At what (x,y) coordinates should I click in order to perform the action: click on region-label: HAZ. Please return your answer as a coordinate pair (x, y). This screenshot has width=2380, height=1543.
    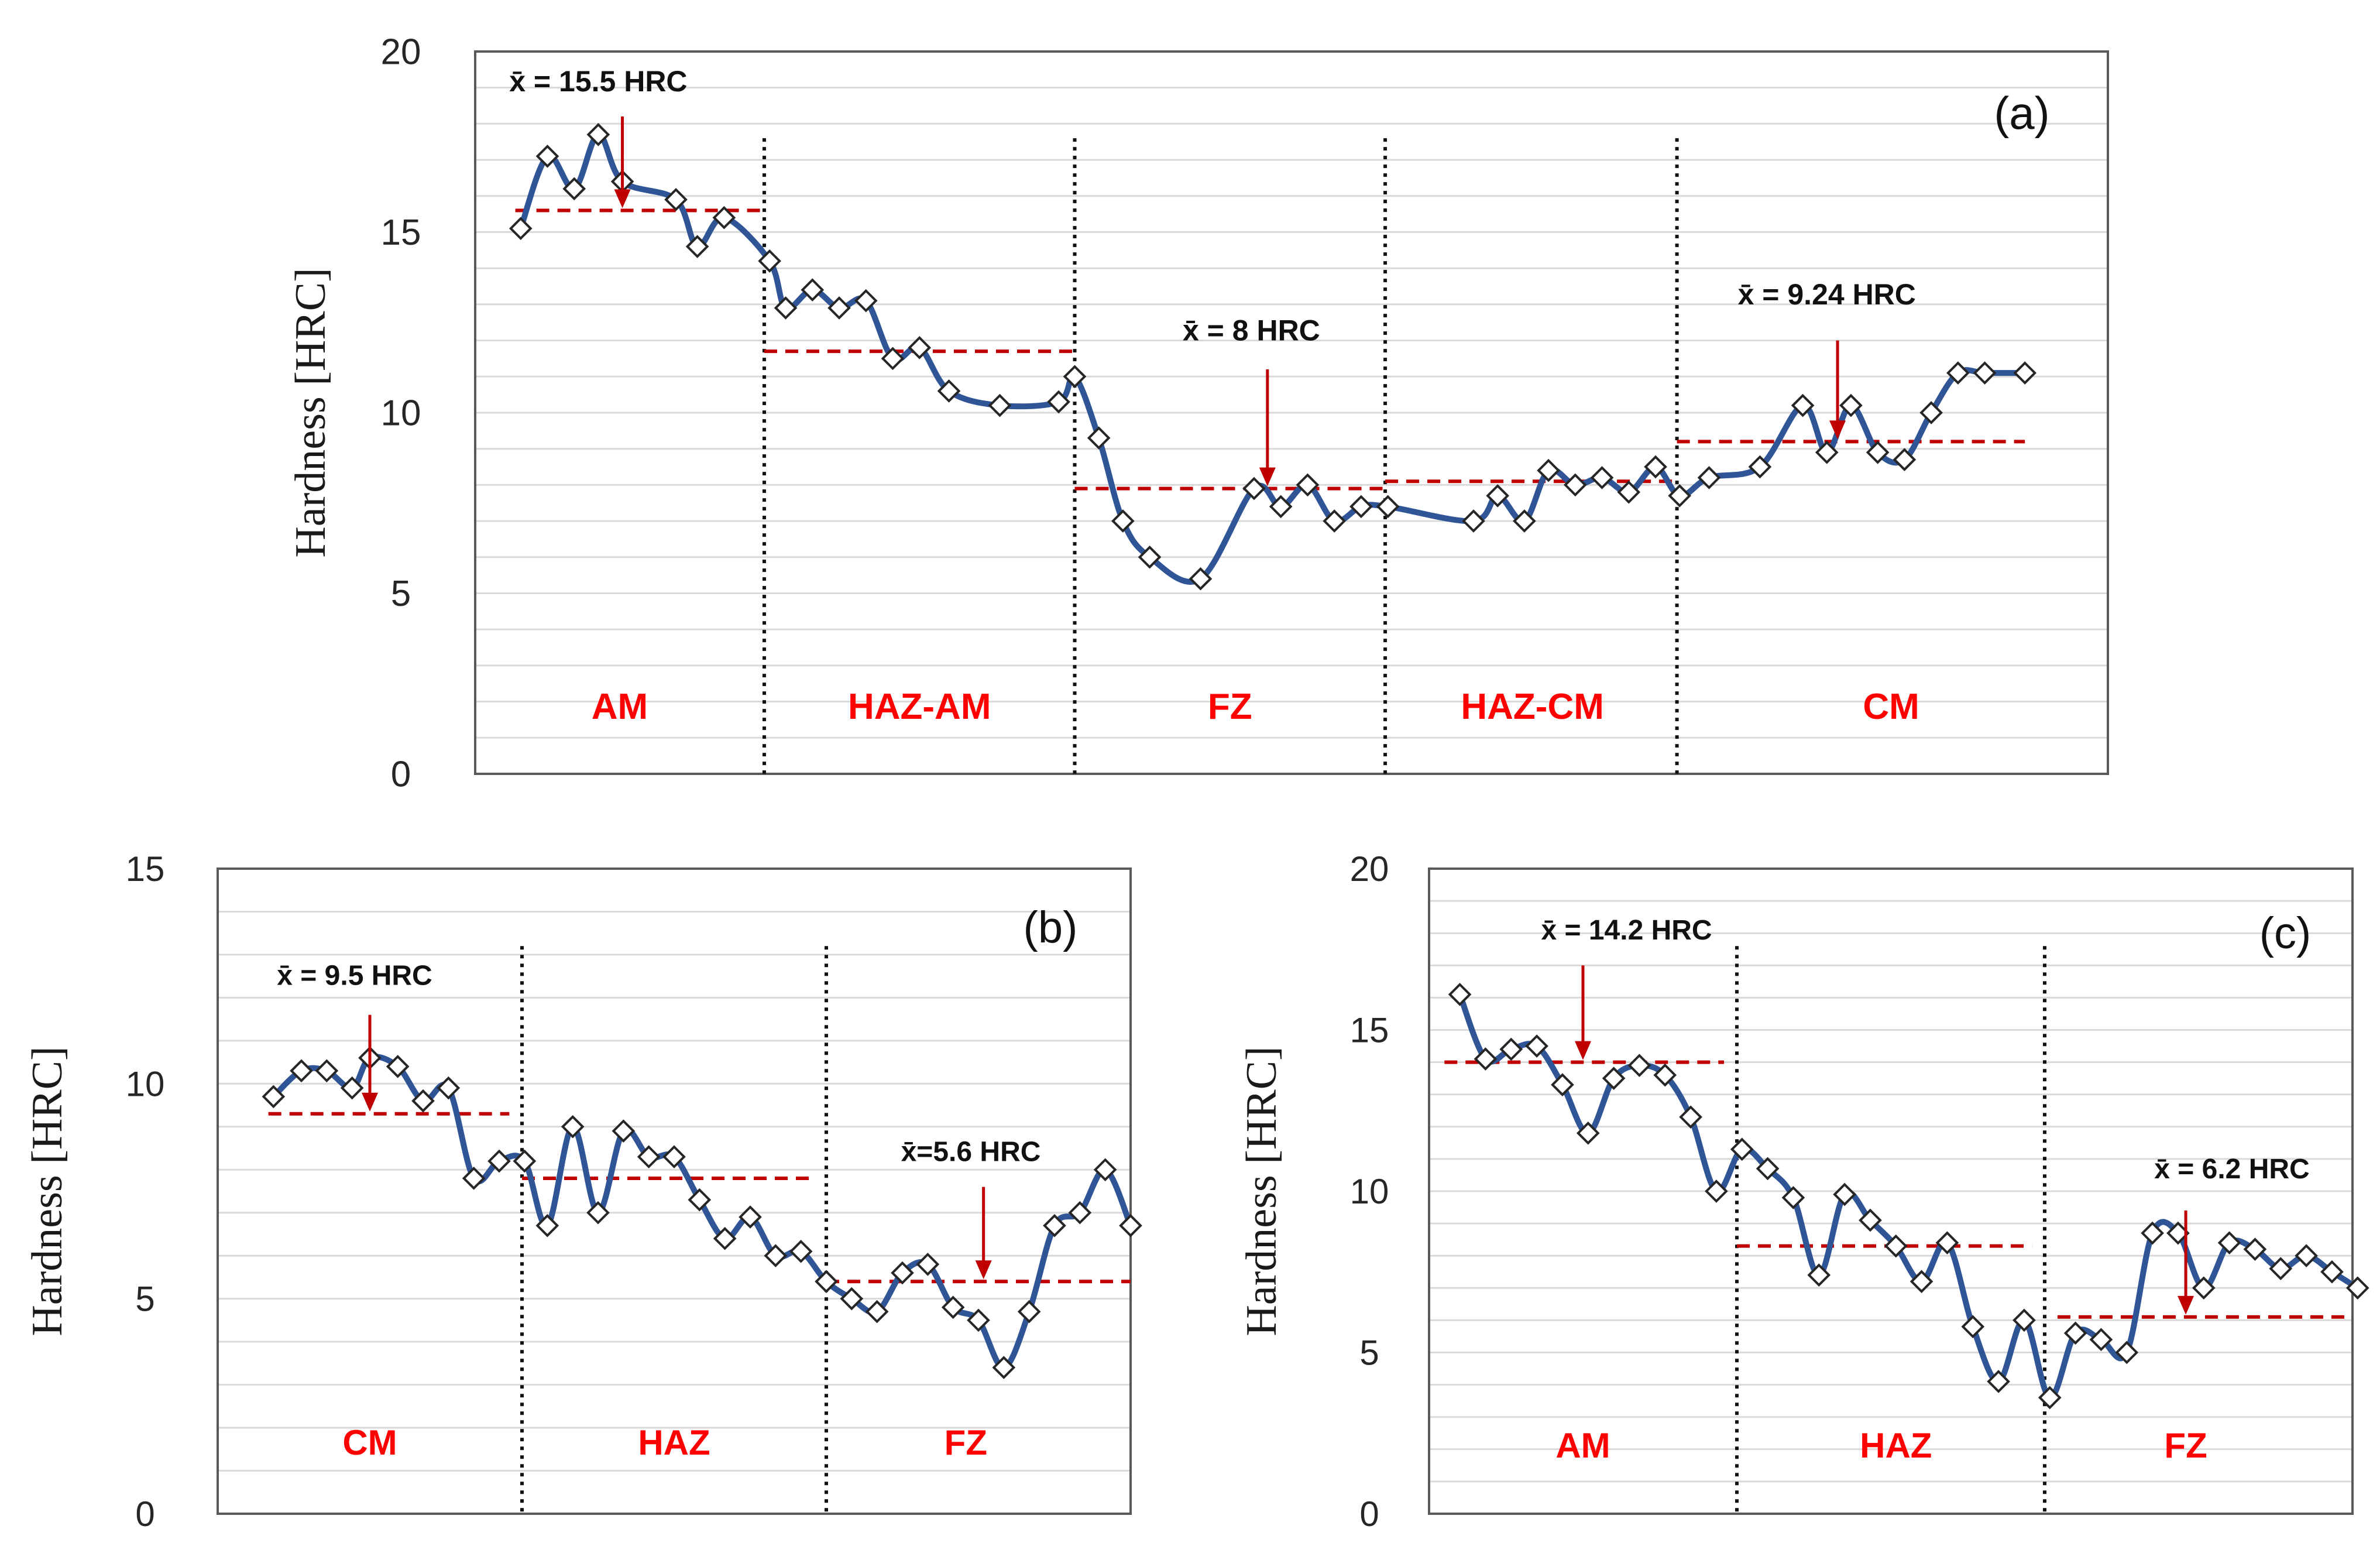
    Looking at the image, I should click on (1896, 1445).